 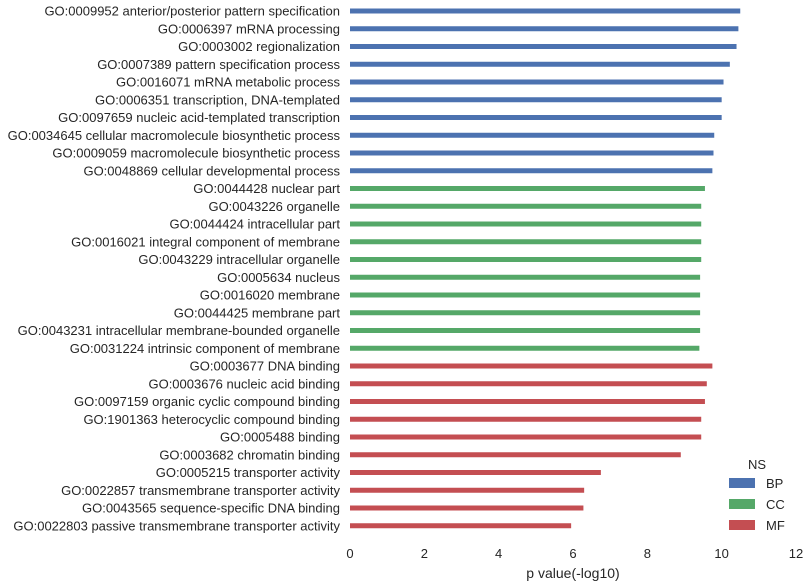 I want to click on legend-label-mf: MF, so click(x=775, y=525).